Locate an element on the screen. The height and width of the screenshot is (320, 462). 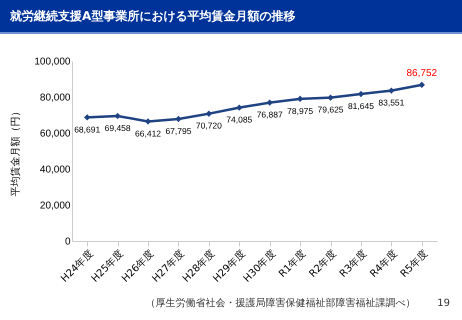
x-tick-label: R3年度 is located at coordinates (353, 264).